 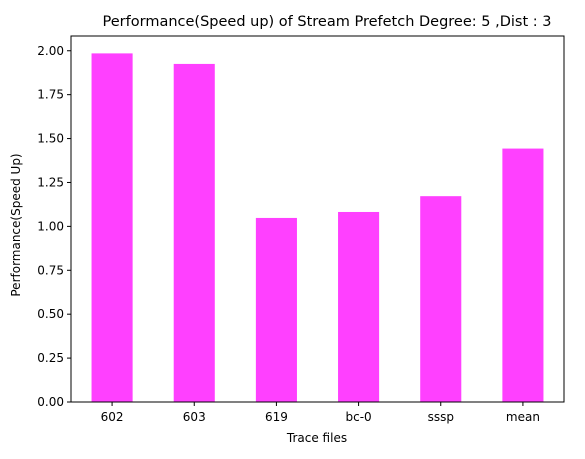 I want to click on y-tick-label: 1.50, so click(x=50, y=139).